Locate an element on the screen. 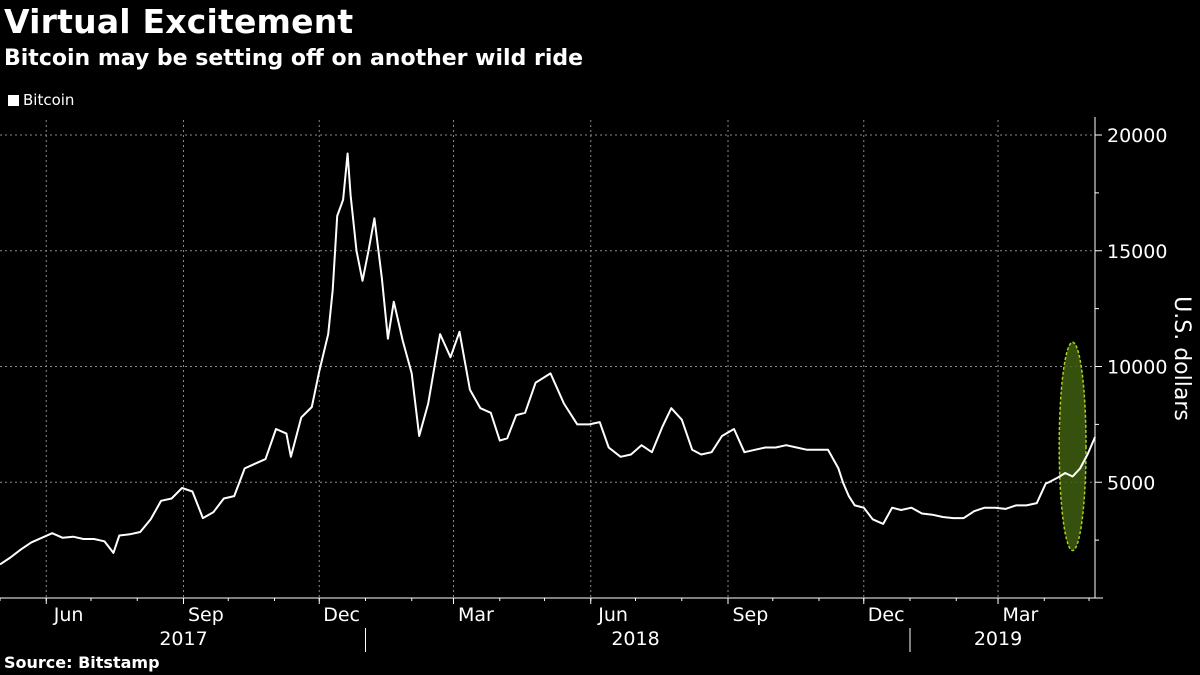 The image size is (1200, 675). legend-swatch is located at coordinates (13, 100).